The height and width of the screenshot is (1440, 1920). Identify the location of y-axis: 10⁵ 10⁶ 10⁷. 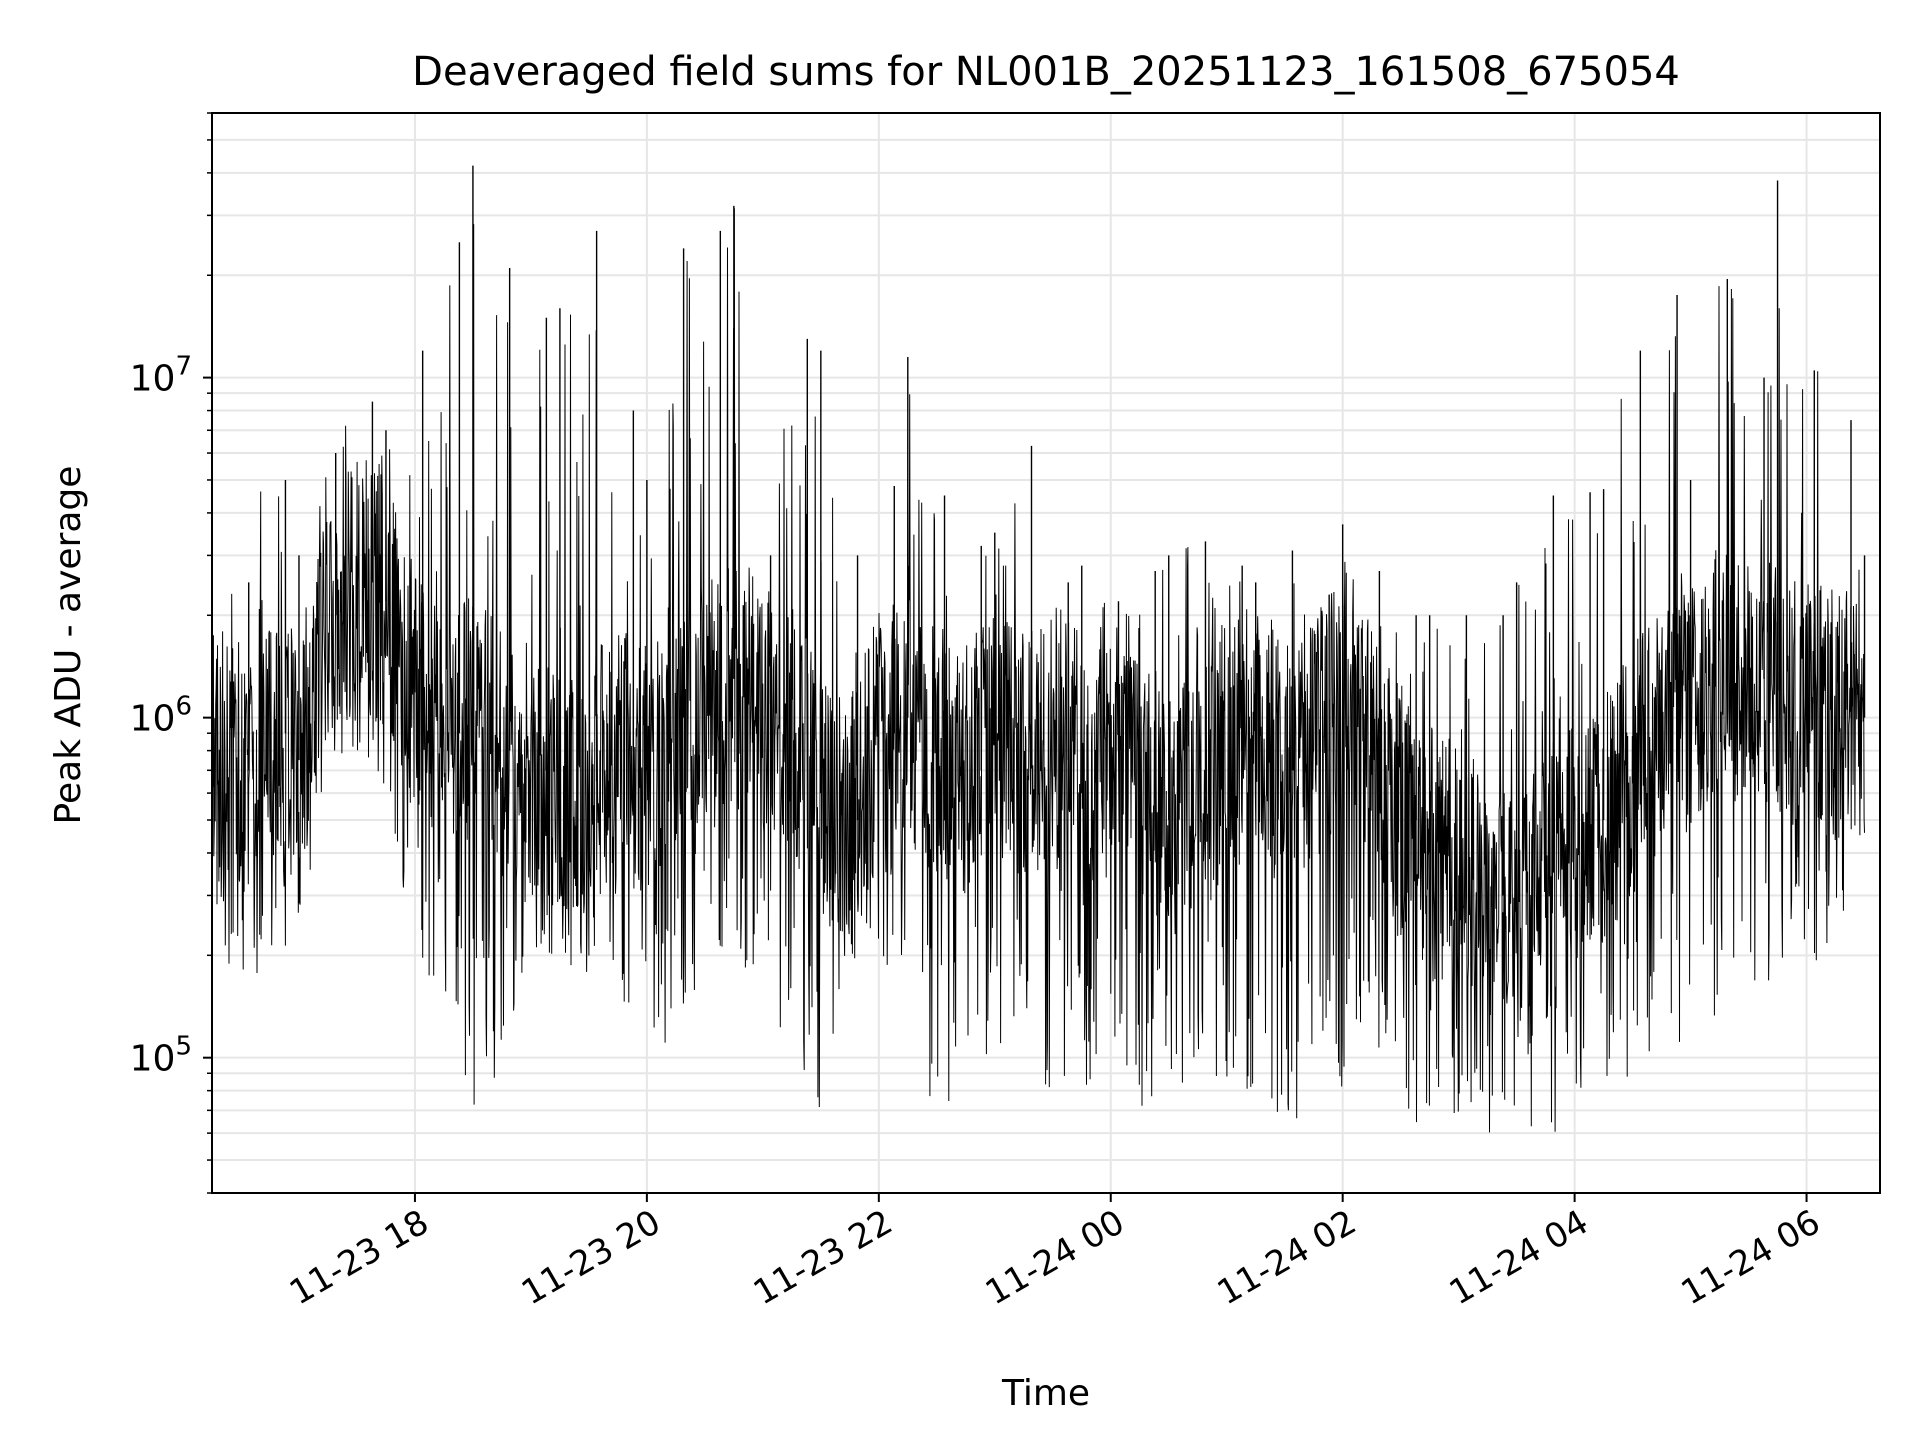
(171, 653).